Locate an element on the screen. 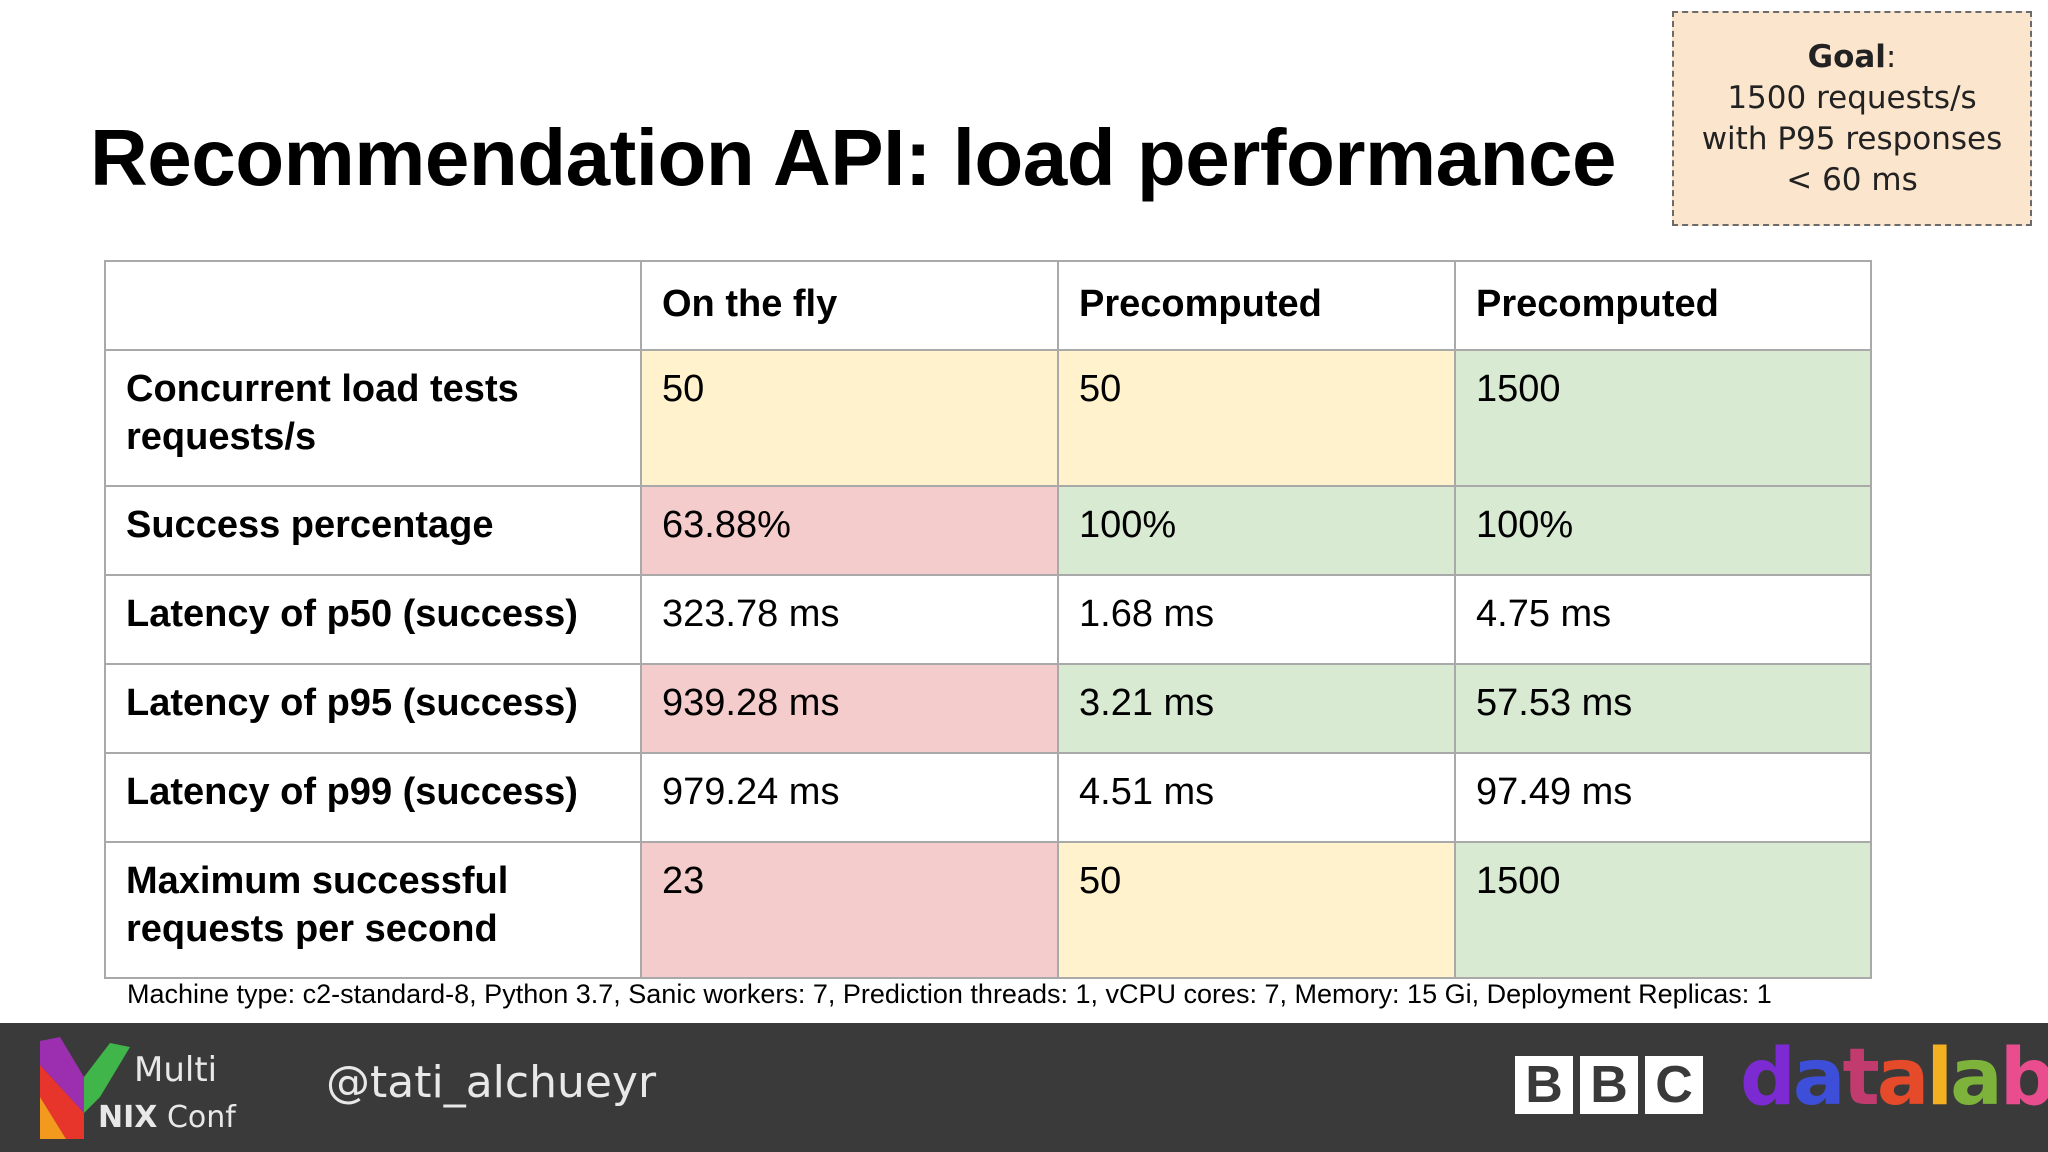 This screenshot has width=2048, height=1152. table-cell: 979.24 ms is located at coordinates (849, 797).